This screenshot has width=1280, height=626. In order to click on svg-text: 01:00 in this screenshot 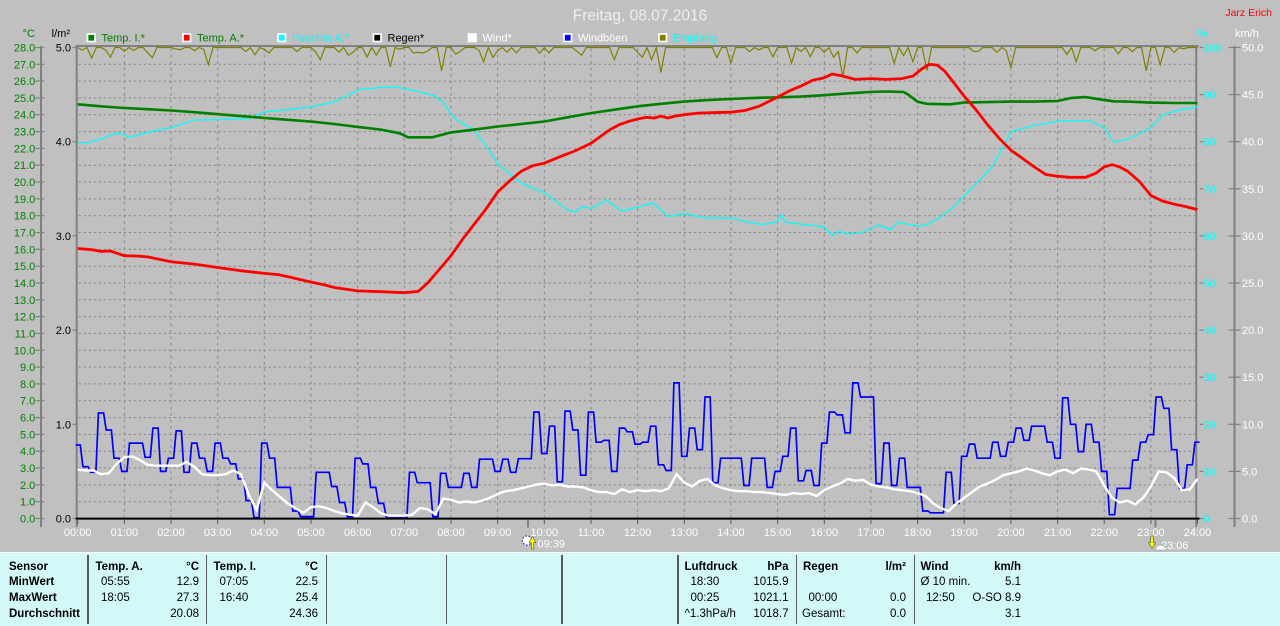, I will do `click(125, 533)`.